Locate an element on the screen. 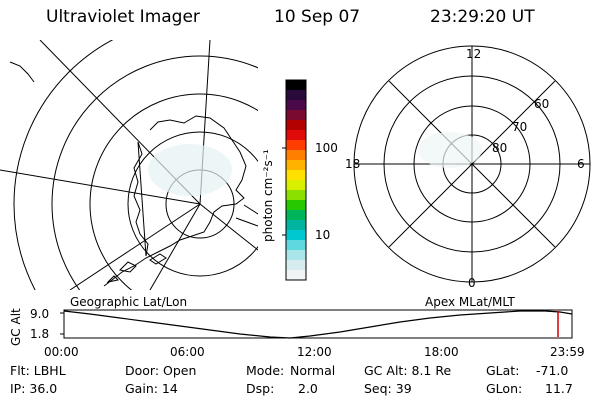  antarctica-coastline is located at coordinates (175, 201).